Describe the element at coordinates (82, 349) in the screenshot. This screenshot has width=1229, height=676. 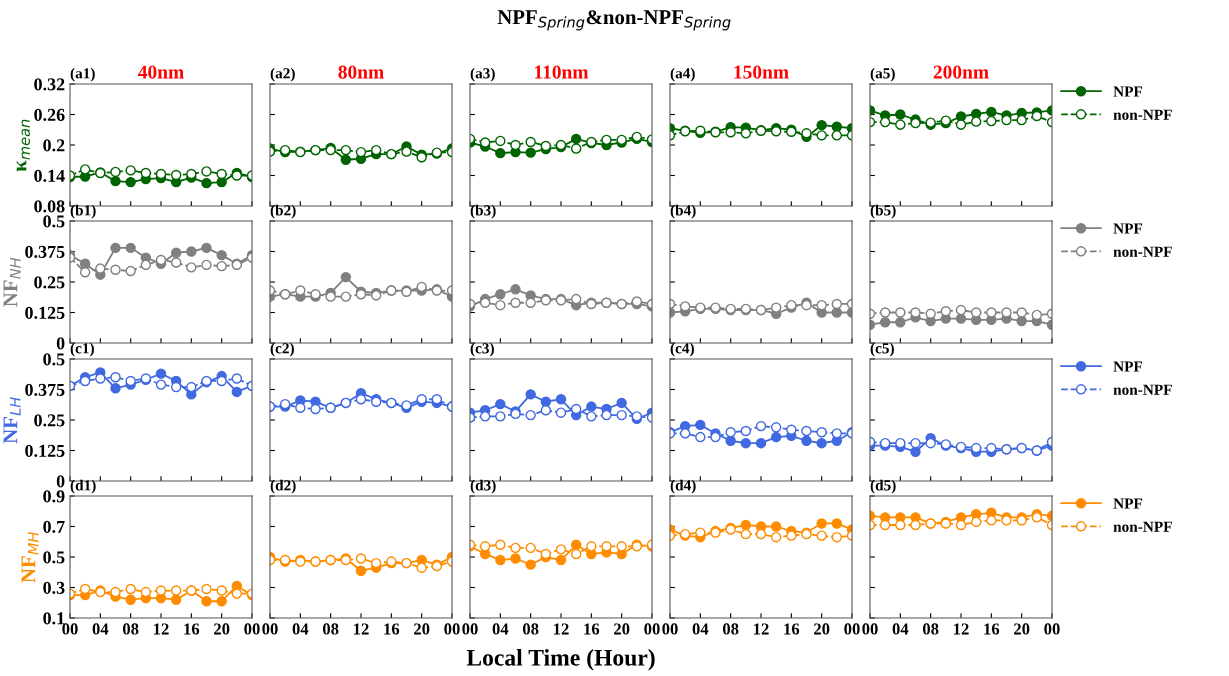
I see `annotation: (c1)` at that location.